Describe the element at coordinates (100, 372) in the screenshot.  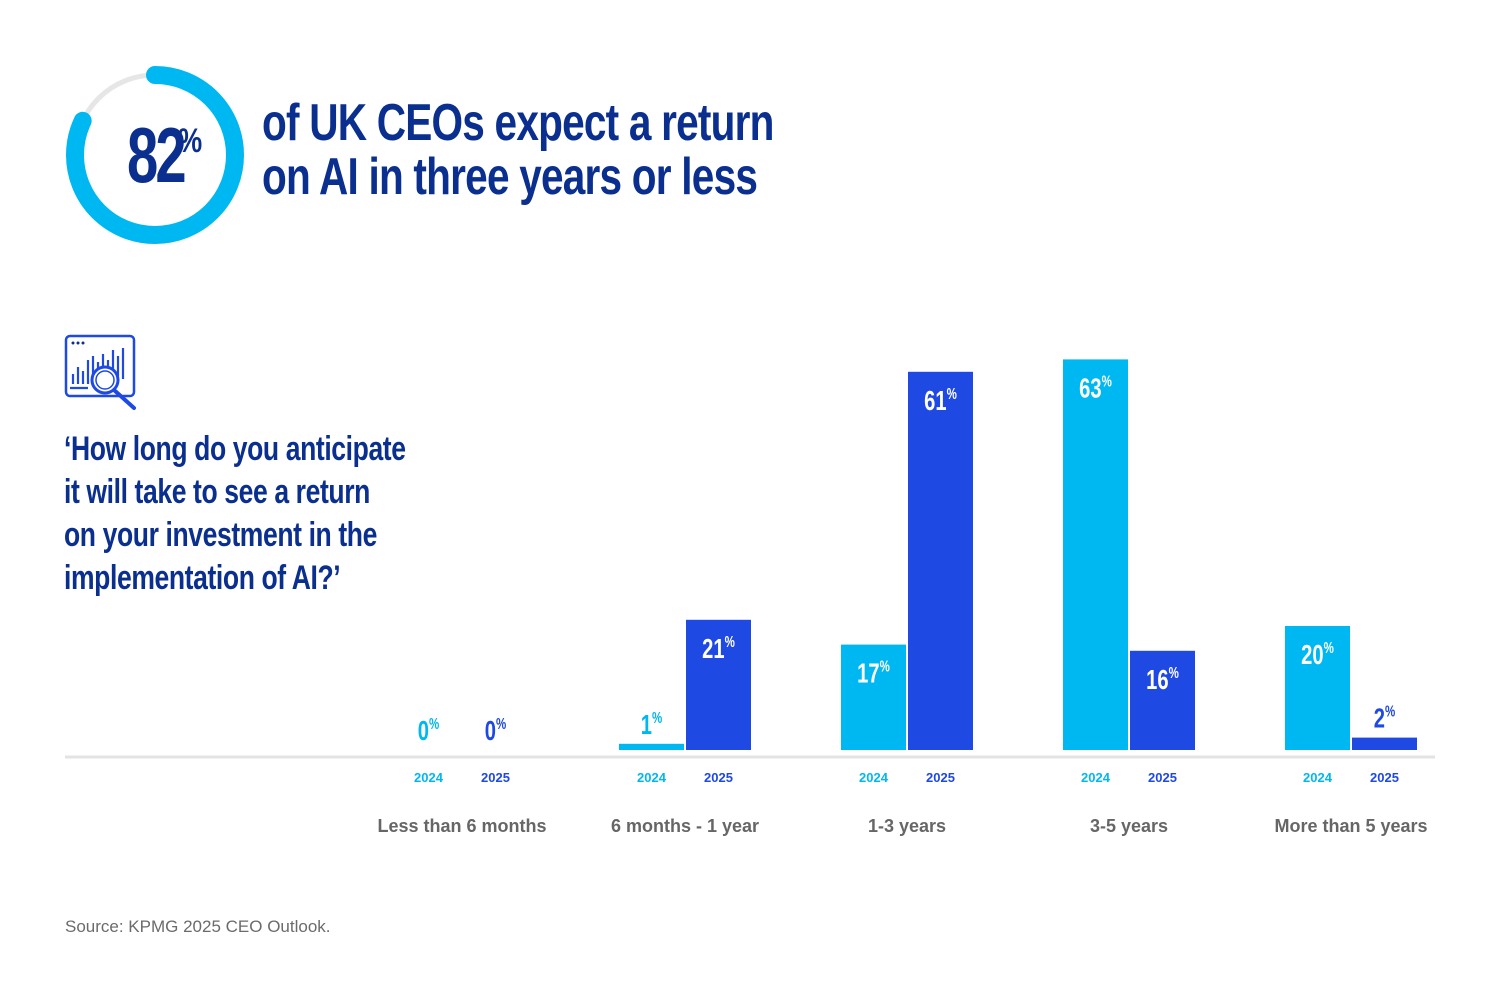
I see `analytics-magnifier-icon` at that location.